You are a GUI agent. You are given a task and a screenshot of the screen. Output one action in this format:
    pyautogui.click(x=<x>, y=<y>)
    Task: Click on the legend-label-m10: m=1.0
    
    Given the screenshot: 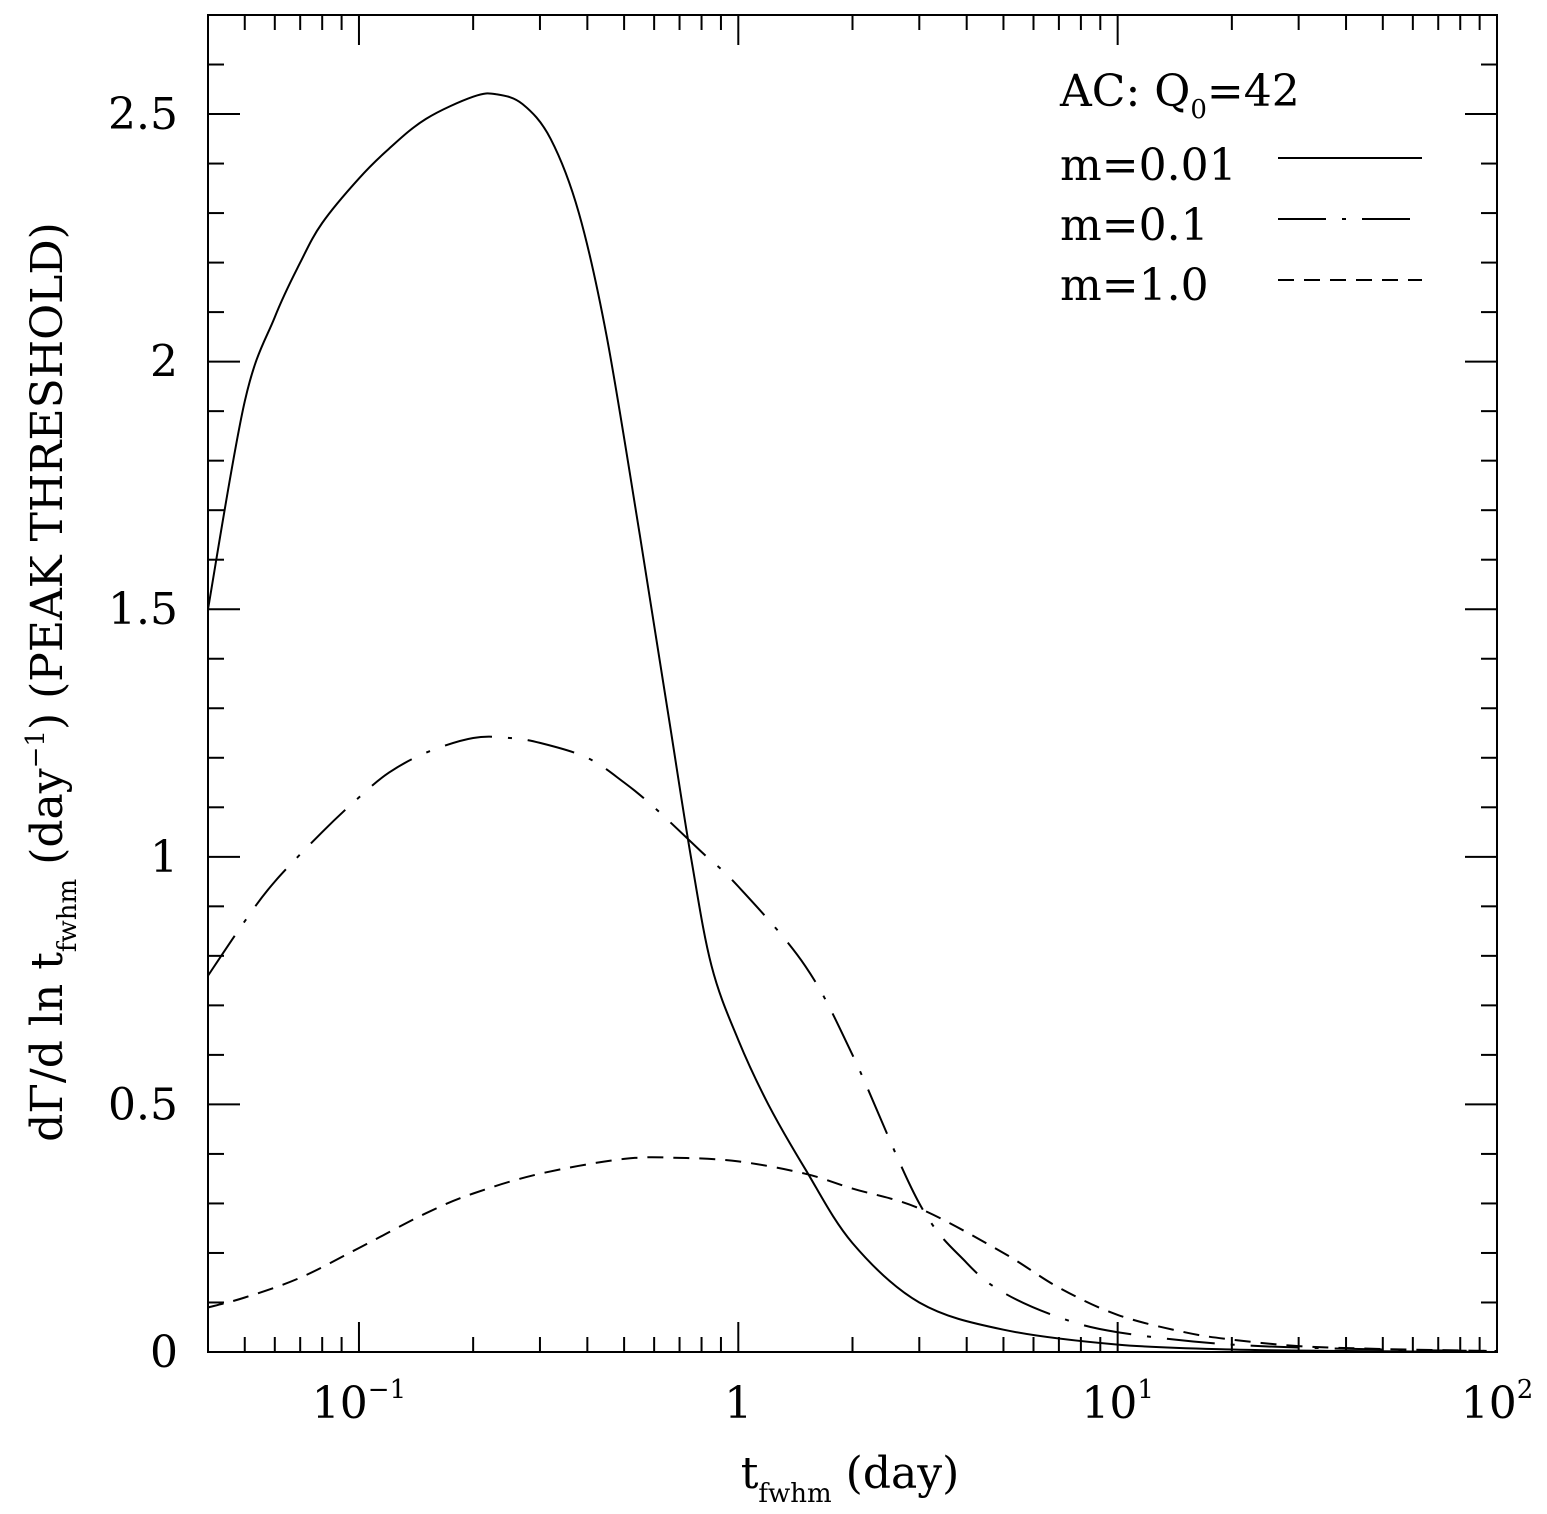 What is the action you would take?
    pyautogui.click(x=1134, y=285)
    